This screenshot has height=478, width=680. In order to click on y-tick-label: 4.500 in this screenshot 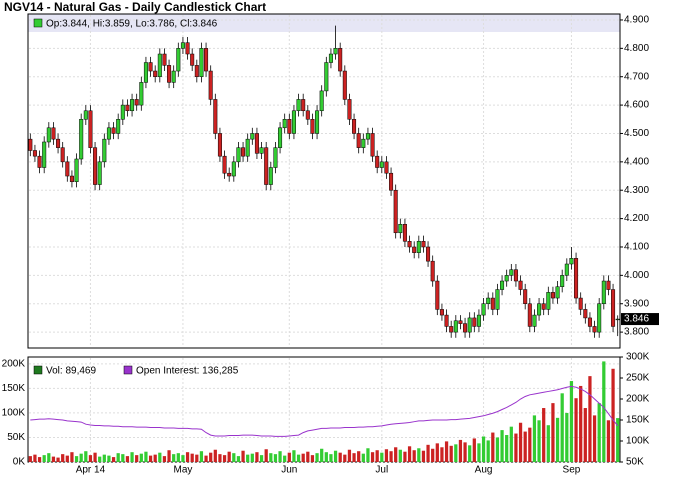, I will do `click(636, 133)`.